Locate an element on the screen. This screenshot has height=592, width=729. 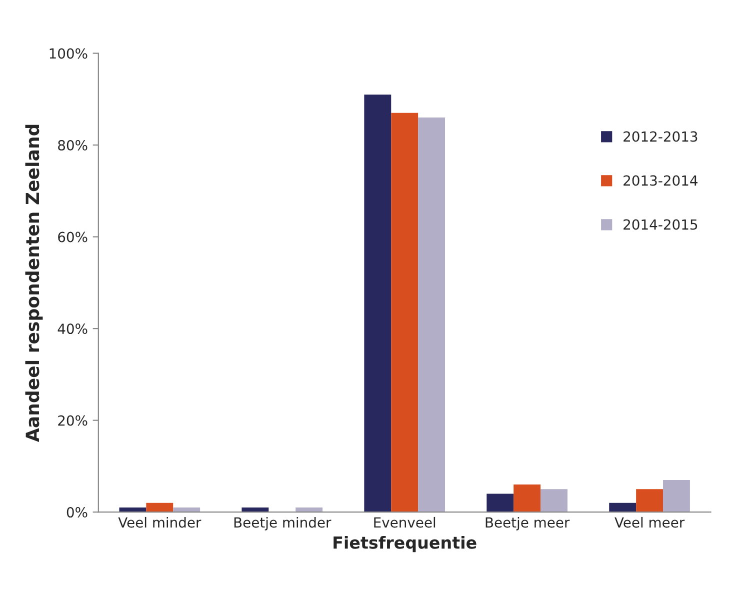
legend-label: 2013-2014 is located at coordinates (661, 180).